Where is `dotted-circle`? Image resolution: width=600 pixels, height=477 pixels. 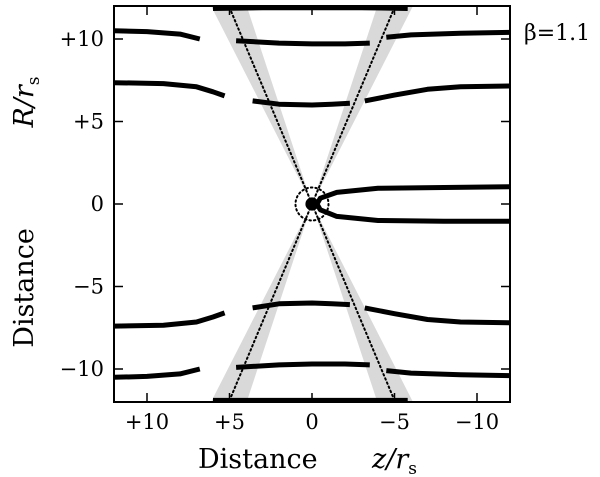
dotted-circle is located at coordinates (312, 204).